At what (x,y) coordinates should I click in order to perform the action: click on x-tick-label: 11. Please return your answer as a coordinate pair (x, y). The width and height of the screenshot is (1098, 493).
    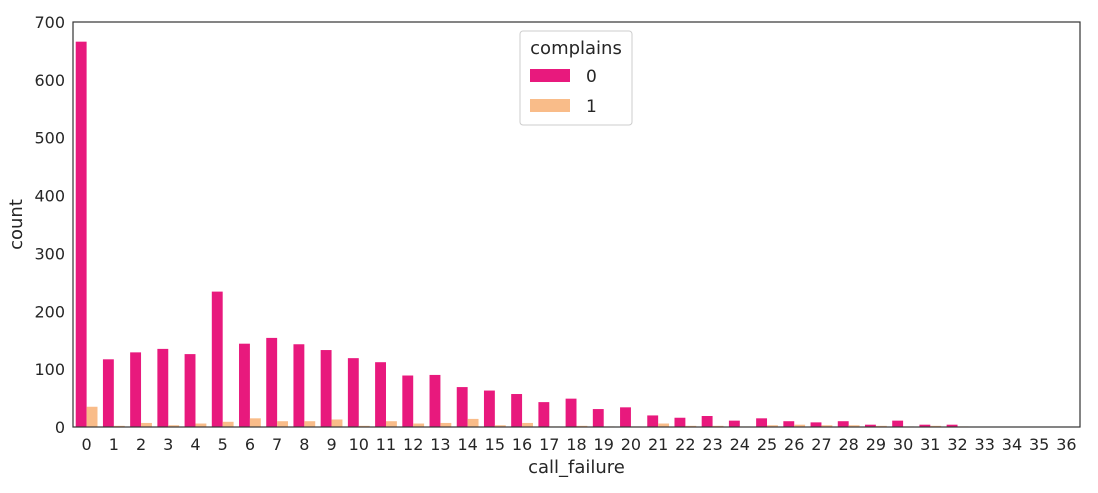
    Looking at the image, I should click on (386, 444).